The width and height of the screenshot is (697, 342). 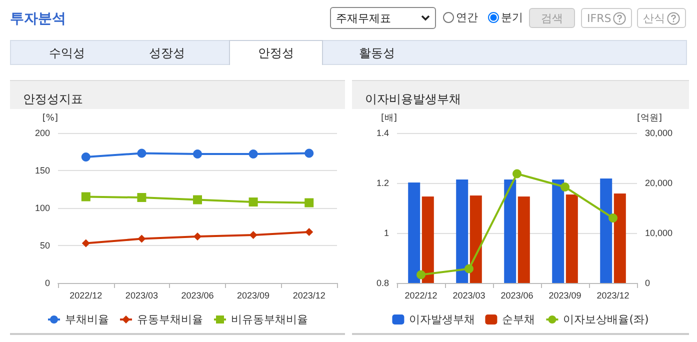 What do you see at coordinates (386, 233) in the screenshot?
I see `y-tick-label: 1` at bounding box center [386, 233].